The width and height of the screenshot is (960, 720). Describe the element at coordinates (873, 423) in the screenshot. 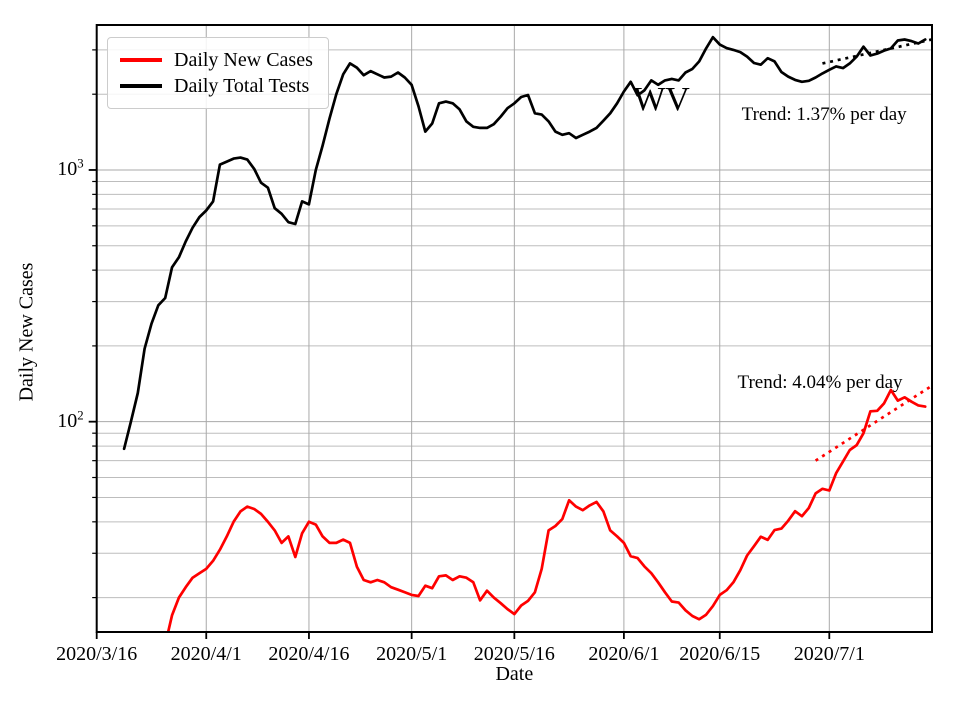

I see `trend-dotted-cases` at that location.